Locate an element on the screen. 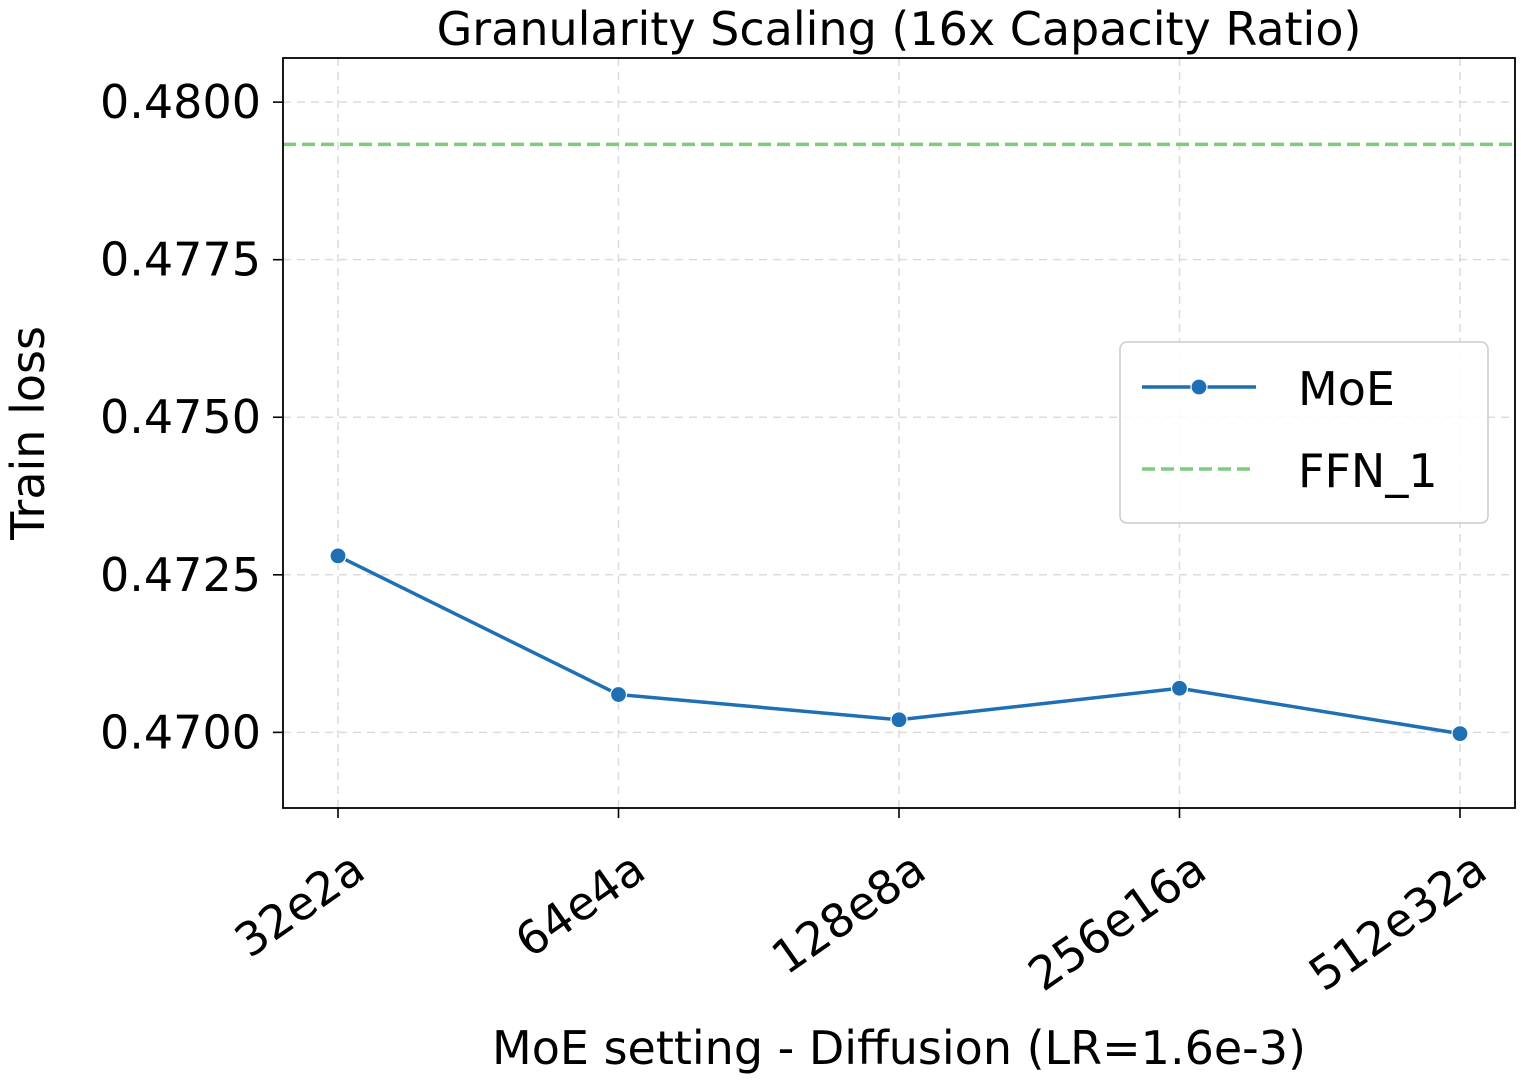 The height and width of the screenshot is (1082, 1521). chart-title: Granularity Scaling (16x Capacity Ratio) is located at coordinates (899, 29).